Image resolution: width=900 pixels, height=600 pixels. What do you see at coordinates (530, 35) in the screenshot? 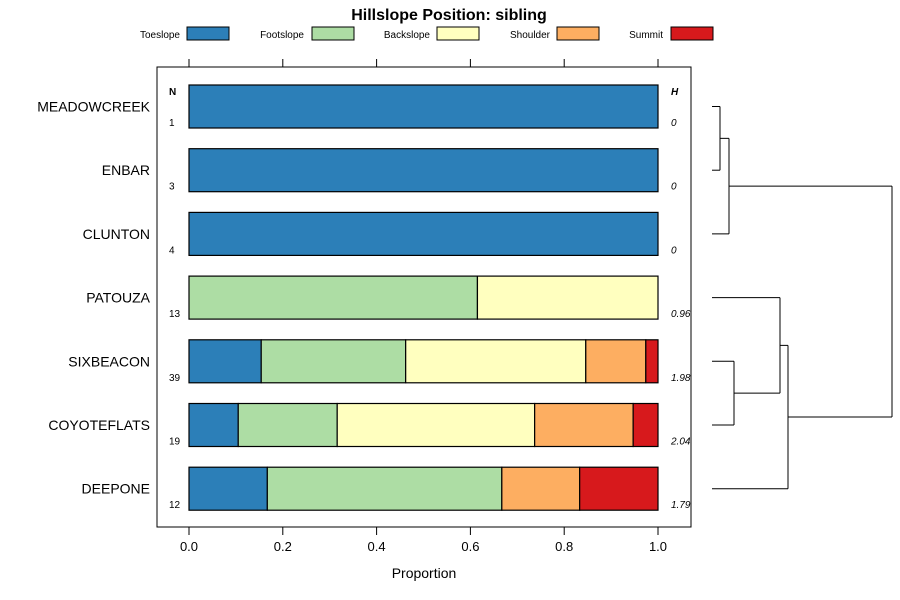
I see `legend-label-shoulder: Shoulder` at bounding box center [530, 35].